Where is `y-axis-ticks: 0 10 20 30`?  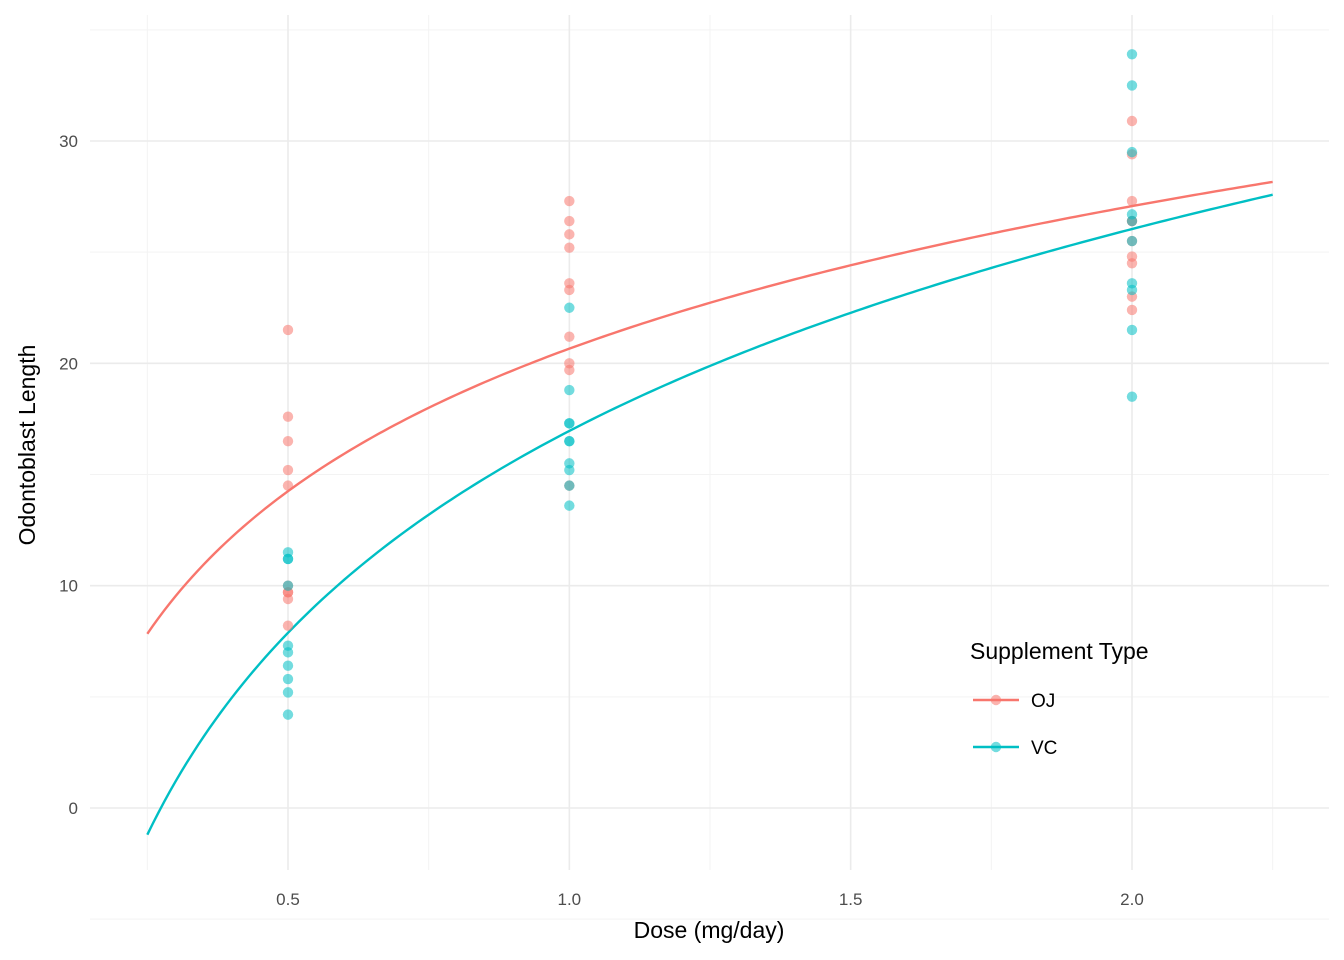 y-axis-ticks: 0 10 20 30 is located at coordinates (68, 475).